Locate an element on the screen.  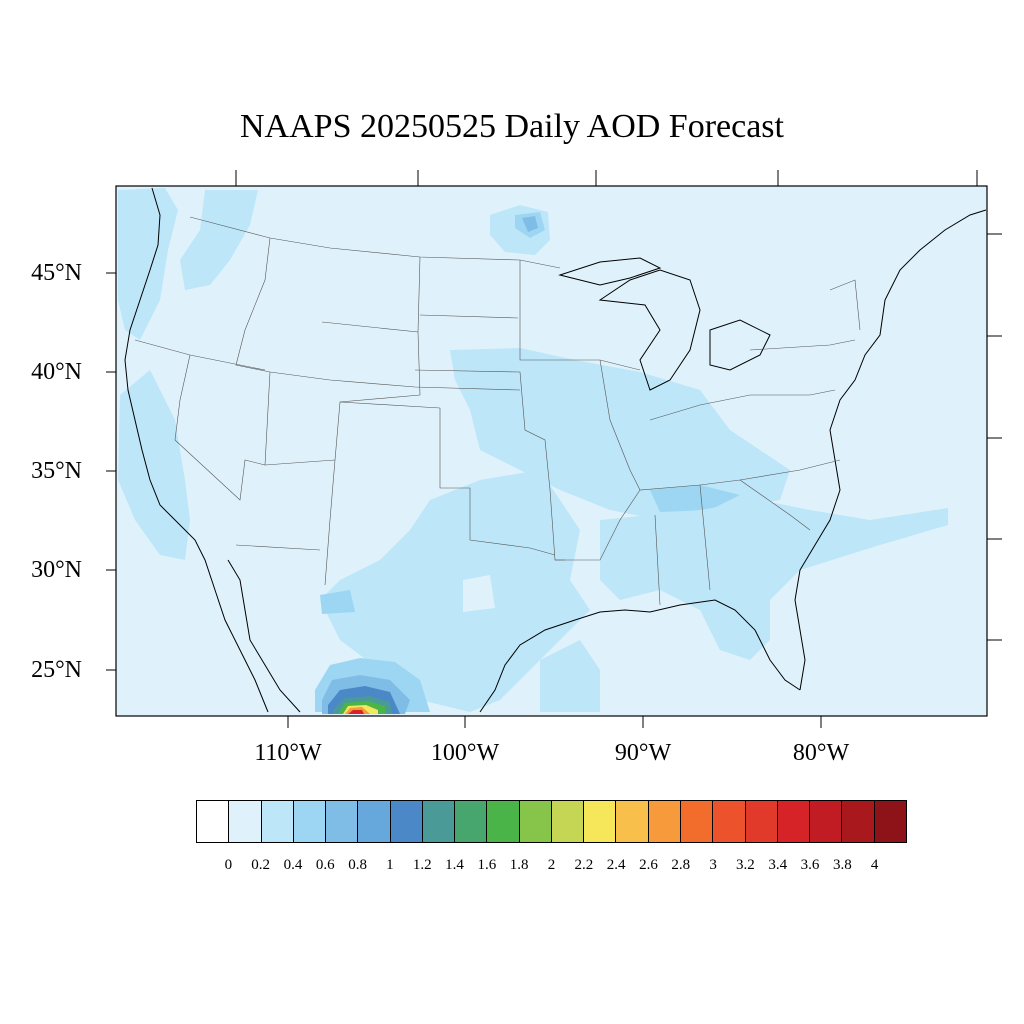
colorbar-label: 2.6 is located at coordinates (648, 865).